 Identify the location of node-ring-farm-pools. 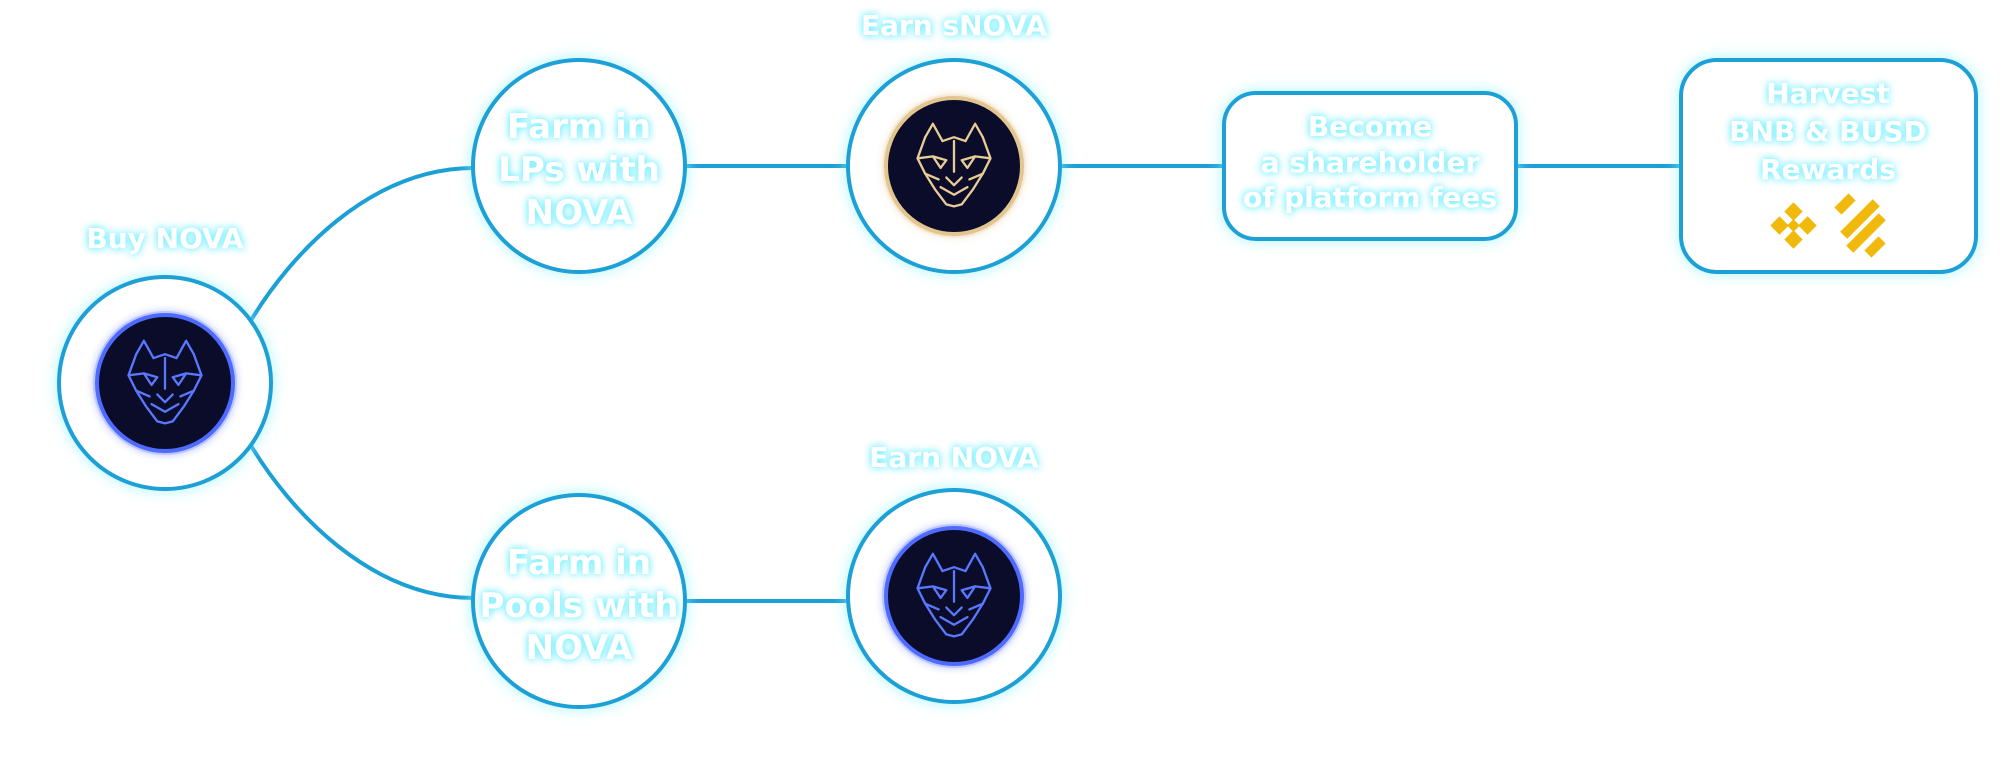
(579, 601).